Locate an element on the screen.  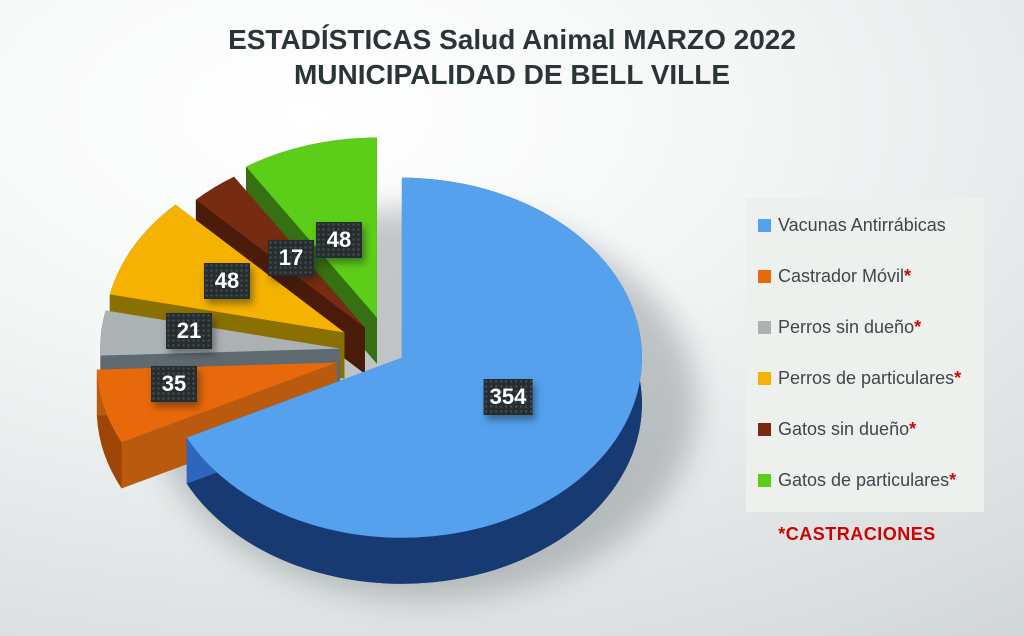
pie-data-label-castrador-movil: 35 is located at coordinates (174, 384).